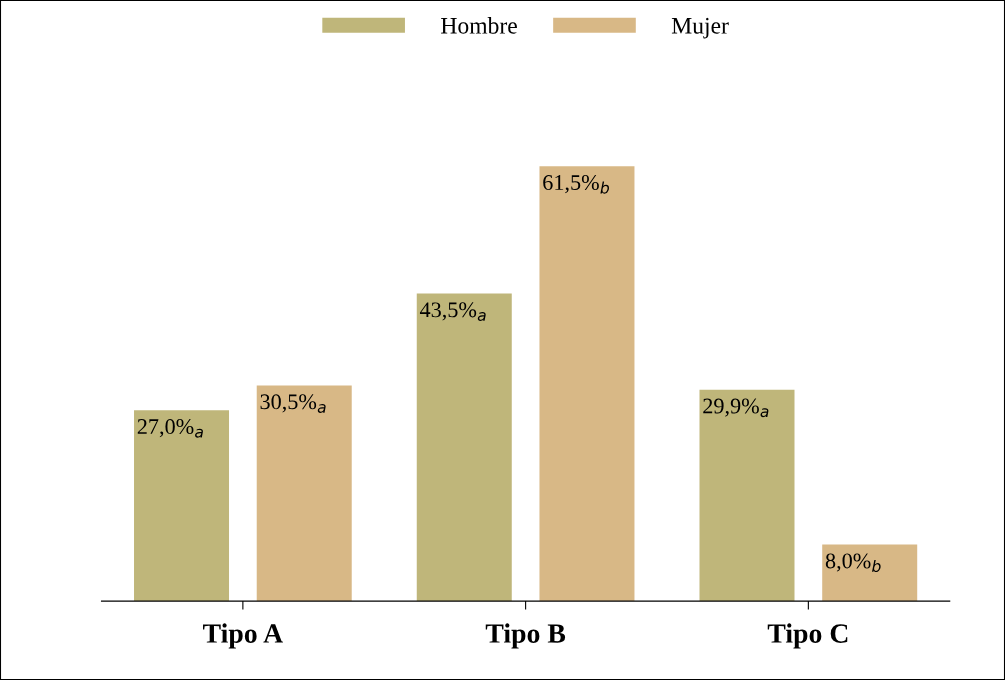 This screenshot has width=1005, height=680. What do you see at coordinates (736, 408) in the screenshot?
I see `data-label: 29,9%$_{a}$` at bounding box center [736, 408].